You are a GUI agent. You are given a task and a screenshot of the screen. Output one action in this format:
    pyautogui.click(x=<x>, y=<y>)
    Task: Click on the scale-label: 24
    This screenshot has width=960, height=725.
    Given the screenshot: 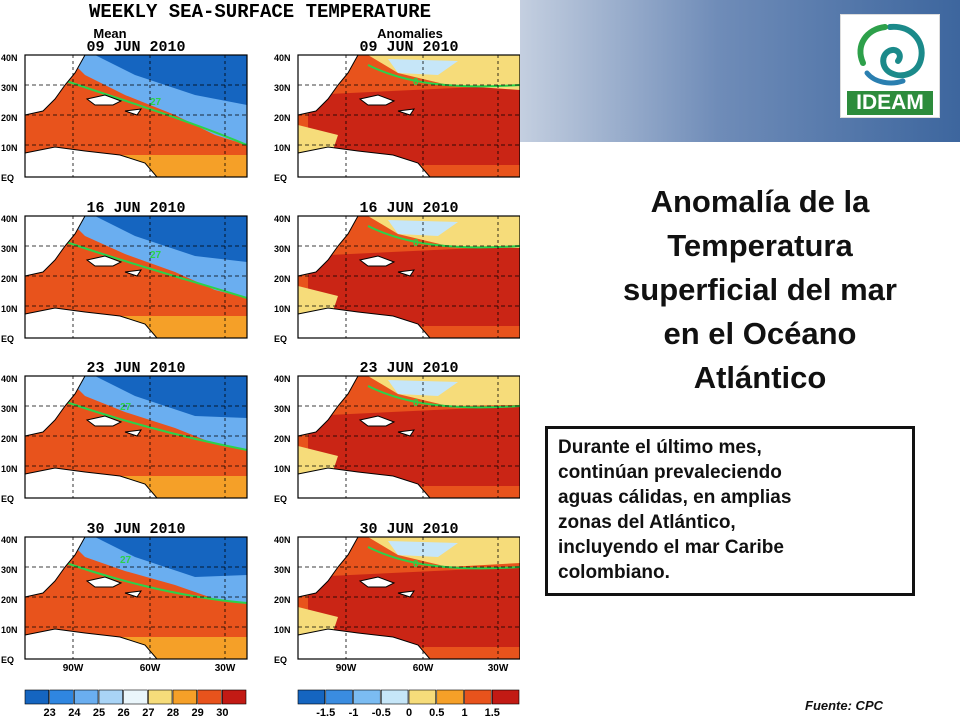 What is the action you would take?
    pyautogui.click(x=74, y=713)
    